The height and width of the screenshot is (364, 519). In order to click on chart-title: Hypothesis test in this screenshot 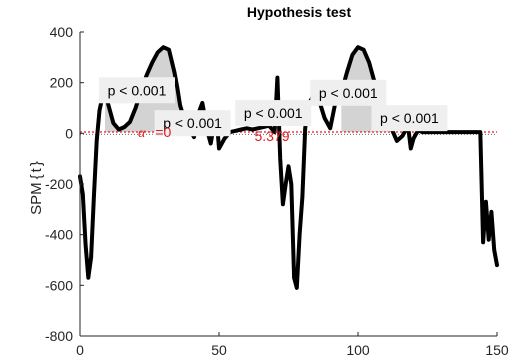, I will do `click(299, 12)`.